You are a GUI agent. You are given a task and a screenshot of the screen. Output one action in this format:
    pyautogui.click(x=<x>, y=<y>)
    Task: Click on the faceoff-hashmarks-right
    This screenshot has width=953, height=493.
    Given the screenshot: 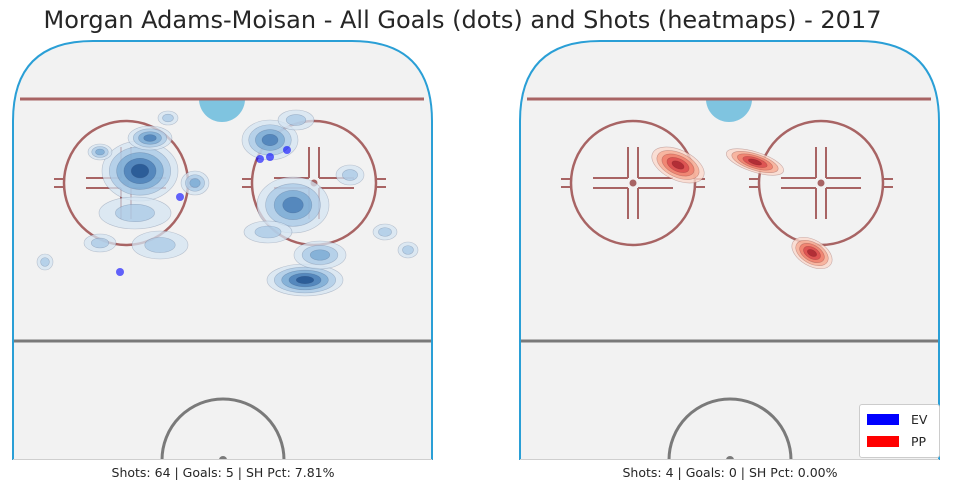 What is the action you would take?
    pyautogui.click(x=821, y=183)
    